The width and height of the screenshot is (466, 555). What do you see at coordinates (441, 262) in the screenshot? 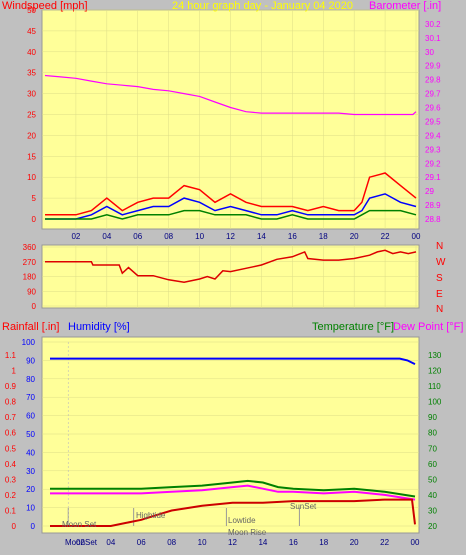
I see `compass-w: W` at bounding box center [441, 262].